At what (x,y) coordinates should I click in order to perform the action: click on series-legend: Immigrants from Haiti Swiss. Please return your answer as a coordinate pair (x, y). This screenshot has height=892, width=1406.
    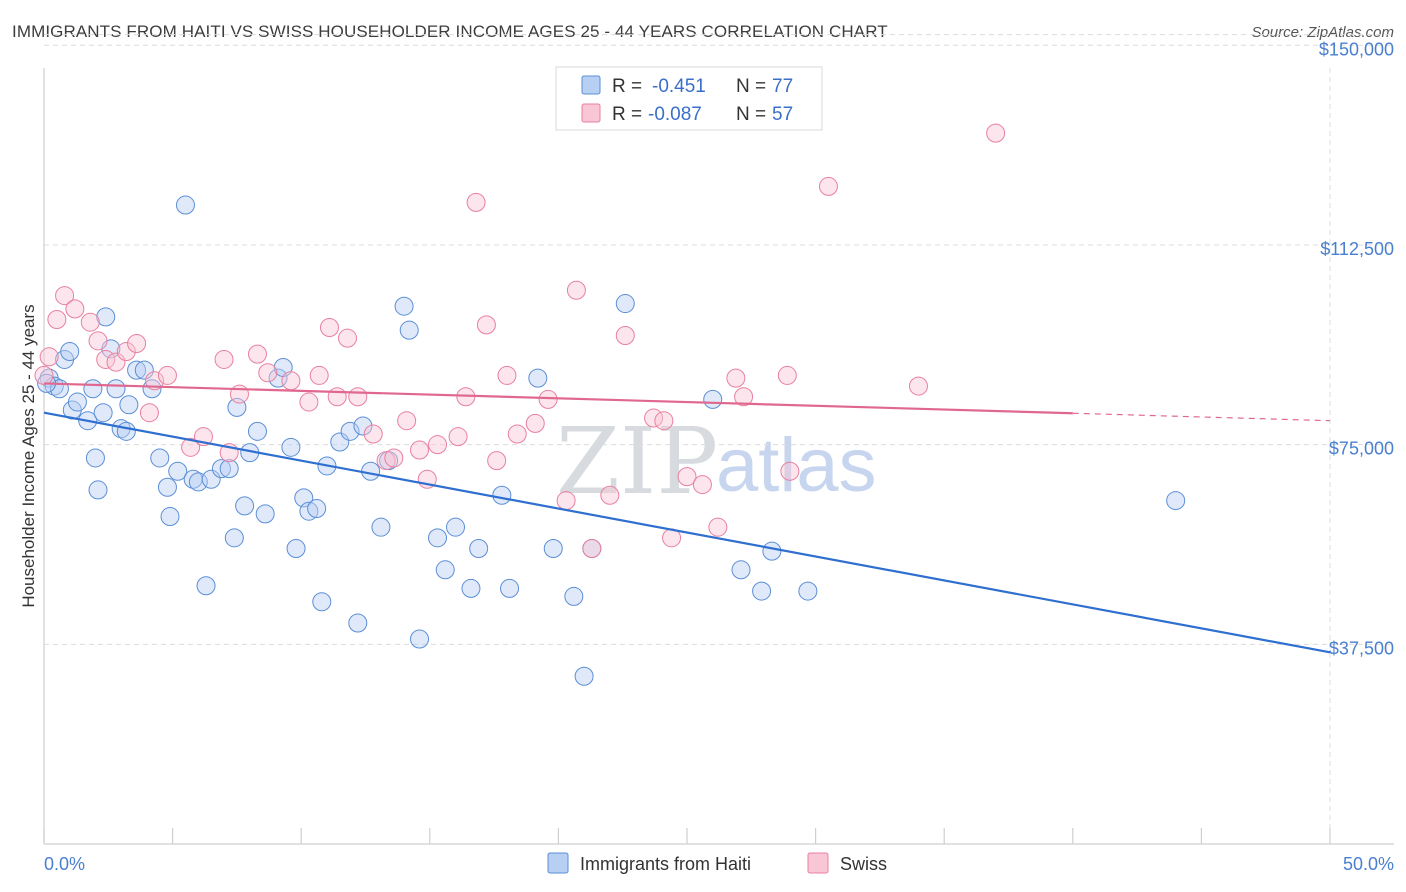
    Looking at the image, I should click on (717, 863).